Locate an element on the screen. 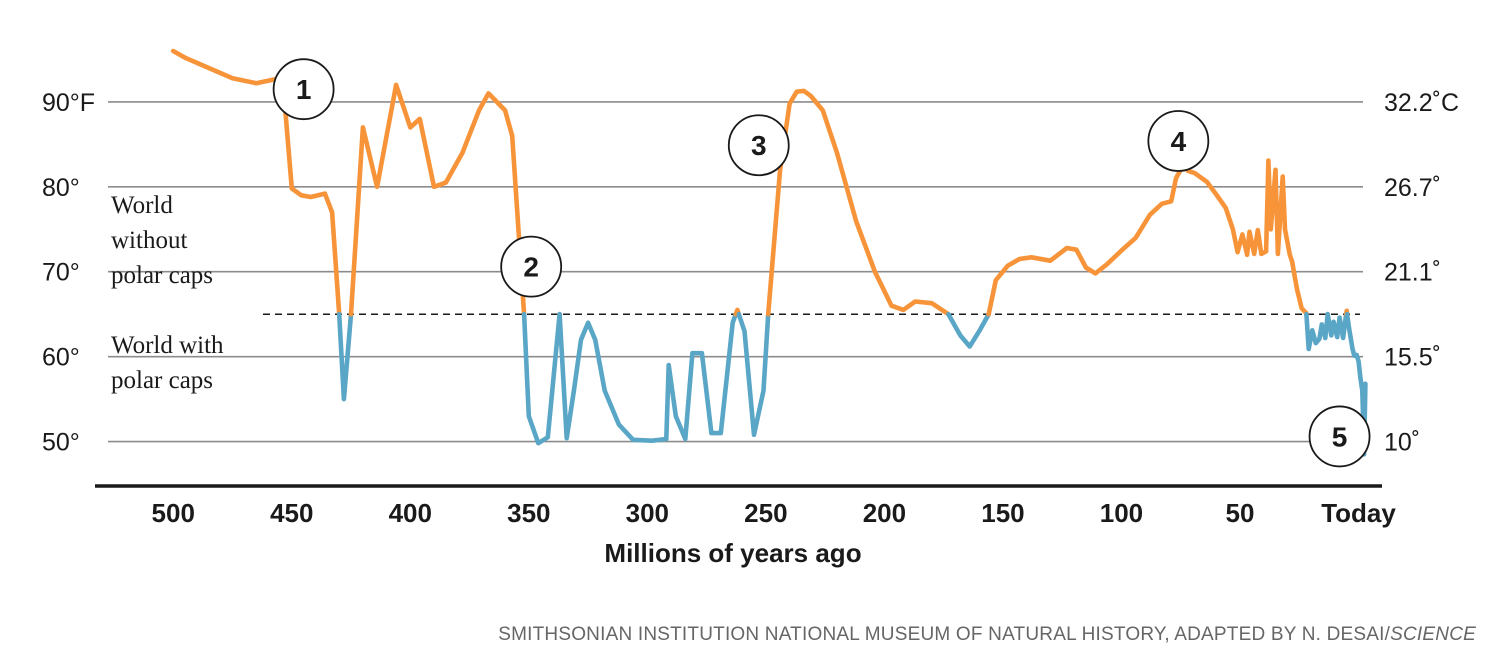 This screenshot has height=662, width=1509. y-tick-label-right: 32.2˚C is located at coordinates (1421, 103).